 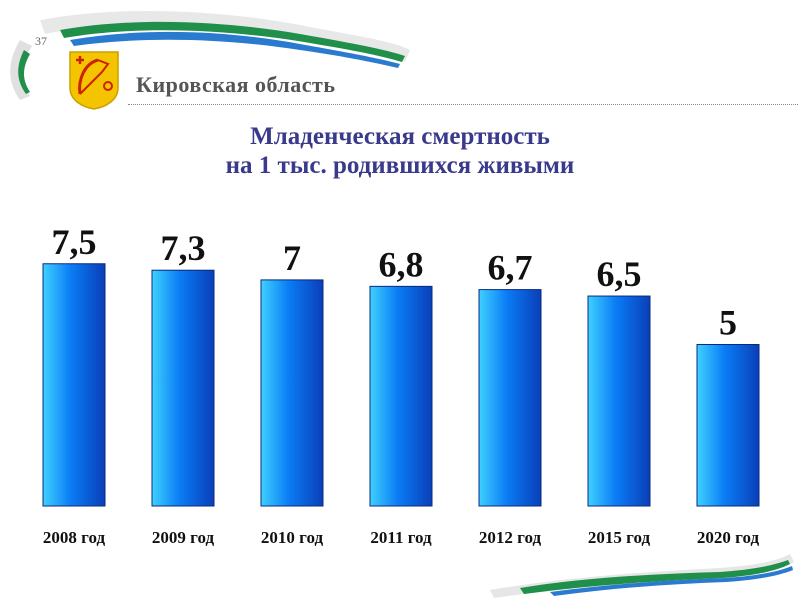 I want to click on region-name: Кировская область, so click(x=236, y=84).